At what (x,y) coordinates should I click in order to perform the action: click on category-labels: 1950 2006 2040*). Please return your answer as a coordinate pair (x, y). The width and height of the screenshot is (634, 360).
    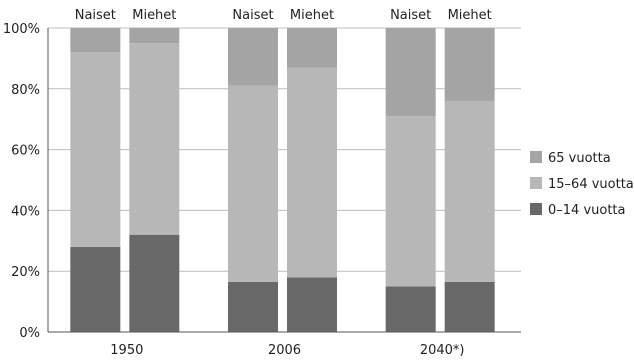
    Looking at the image, I should click on (287, 350).